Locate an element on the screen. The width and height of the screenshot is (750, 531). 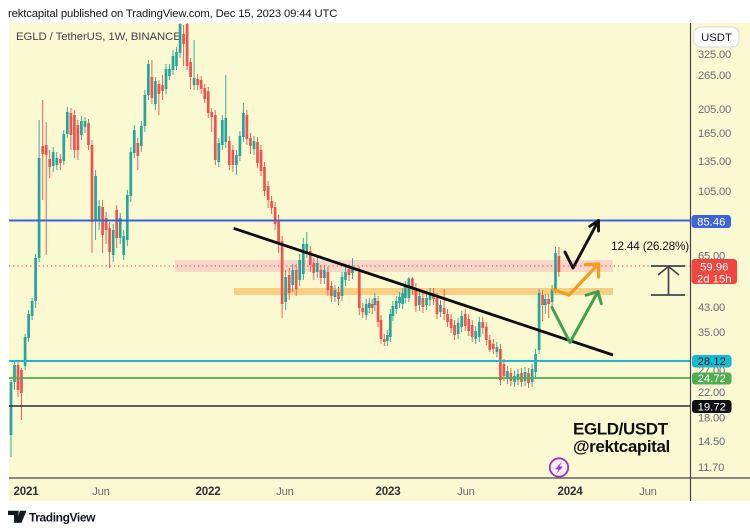
svg-text: TradingView is located at coordinates (62, 518).